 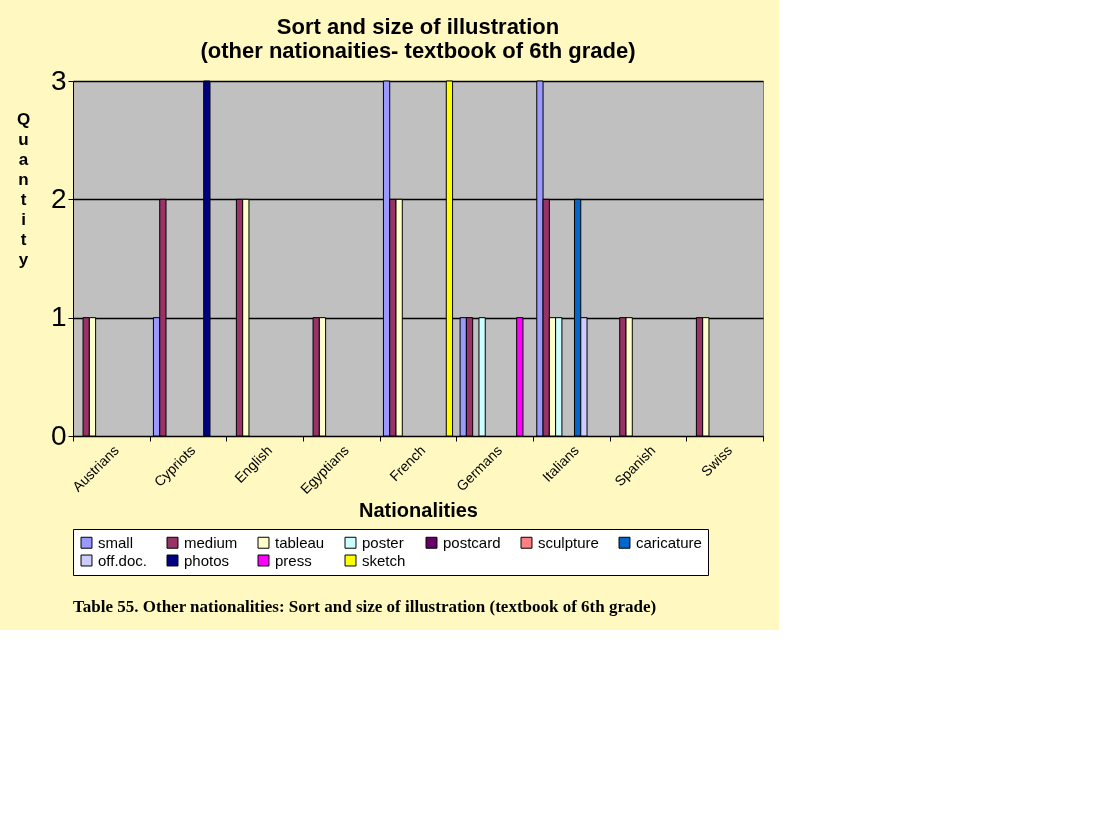 I want to click on text: Sort and size of illustration, so click(x=418, y=26).